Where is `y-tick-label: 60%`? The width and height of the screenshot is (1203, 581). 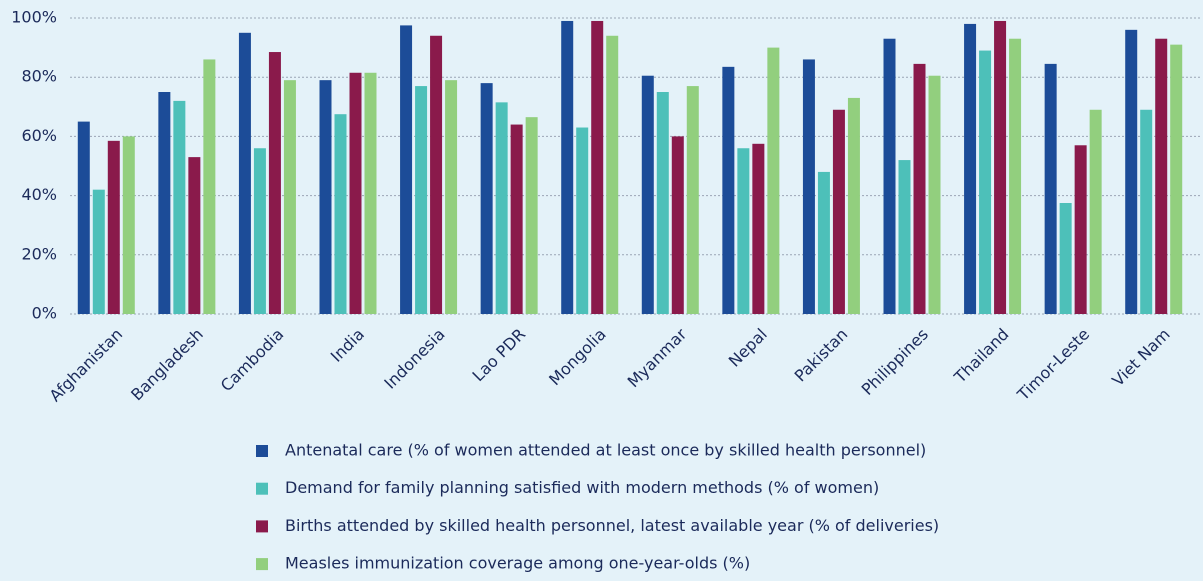
y-tick-label: 60% is located at coordinates (39, 135).